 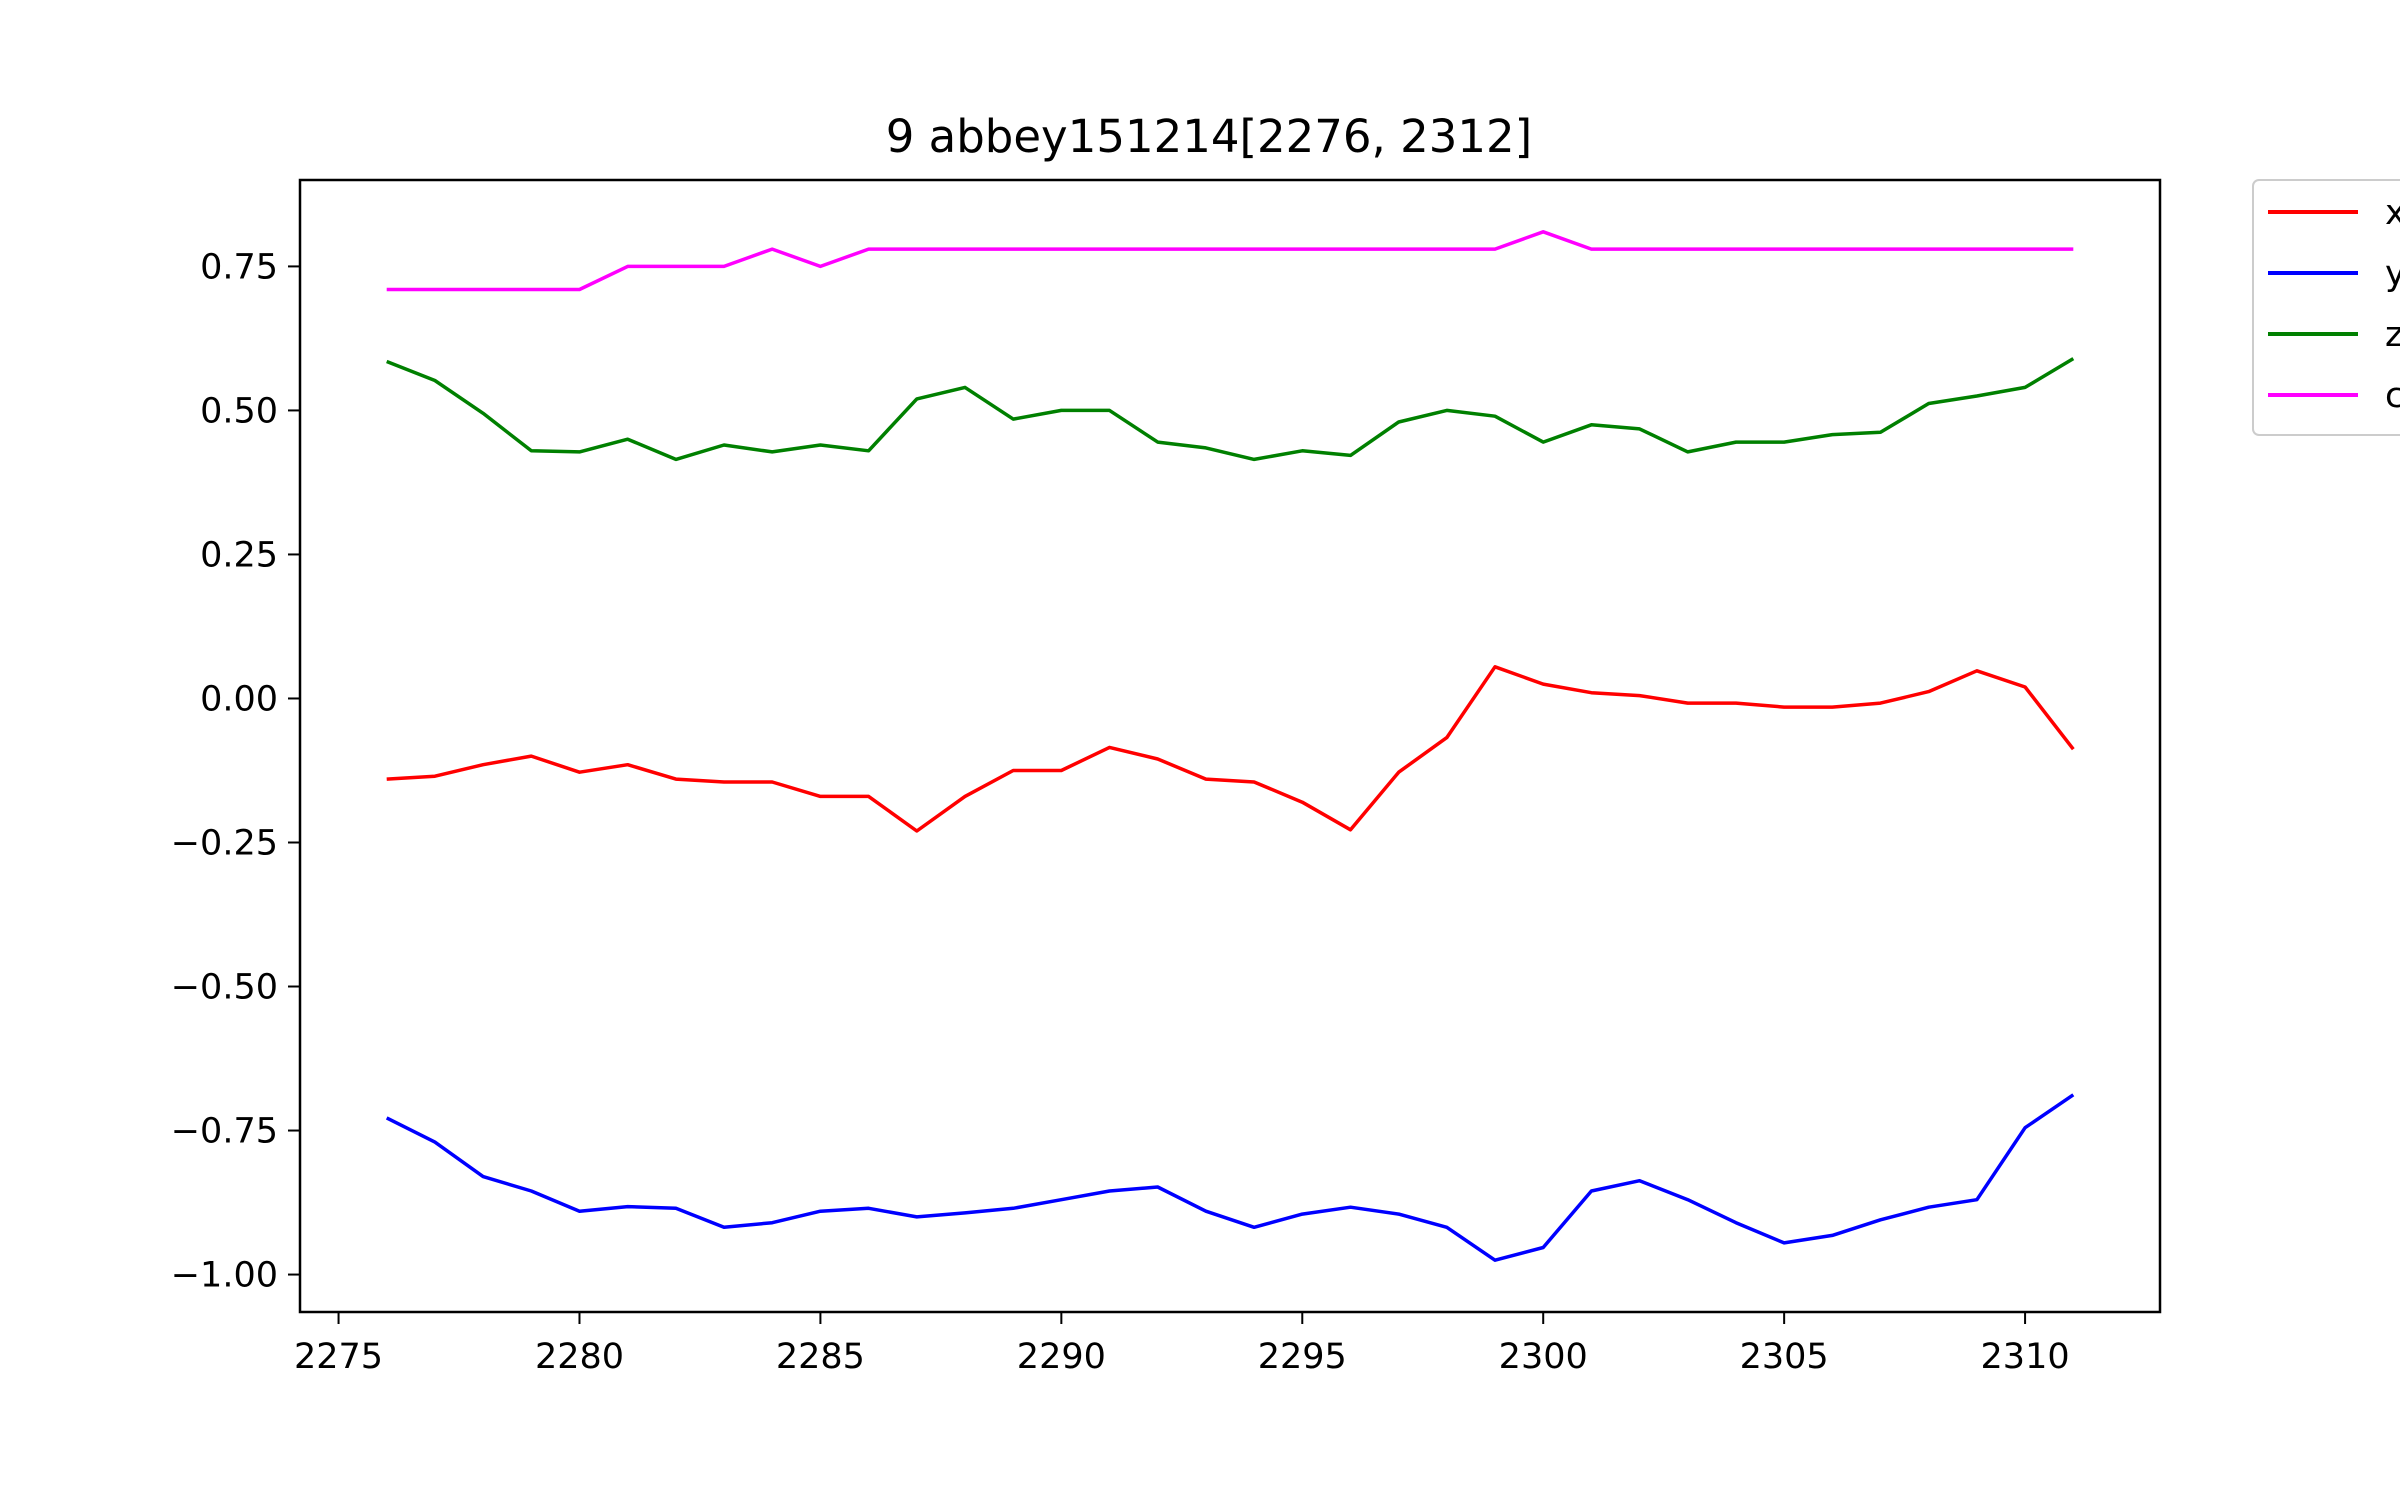 What do you see at coordinates (1230, 1177) in the screenshot?
I see `series-line-y` at bounding box center [1230, 1177].